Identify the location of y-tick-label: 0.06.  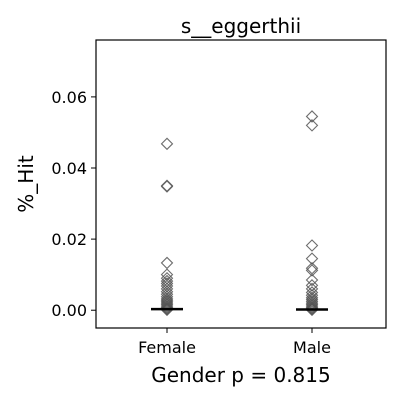
(69, 97).